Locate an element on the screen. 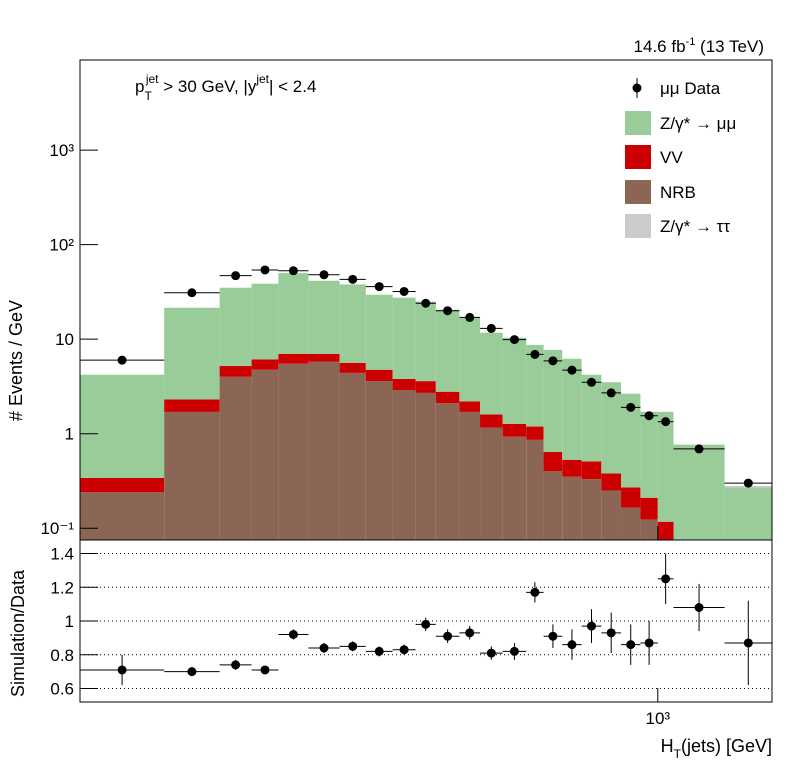 The width and height of the screenshot is (796, 772). y-axis-label: # Events / GeV is located at coordinates (16, 360).